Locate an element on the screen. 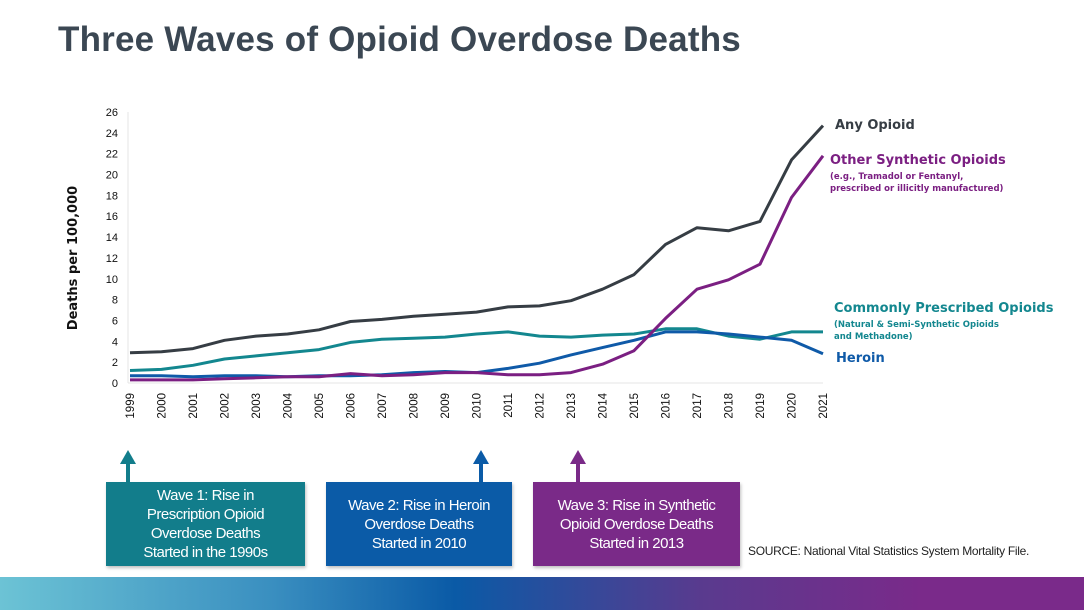 The height and width of the screenshot is (610, 1084). wave-text: Started in the 1990s is located at coordinates (205, 552).